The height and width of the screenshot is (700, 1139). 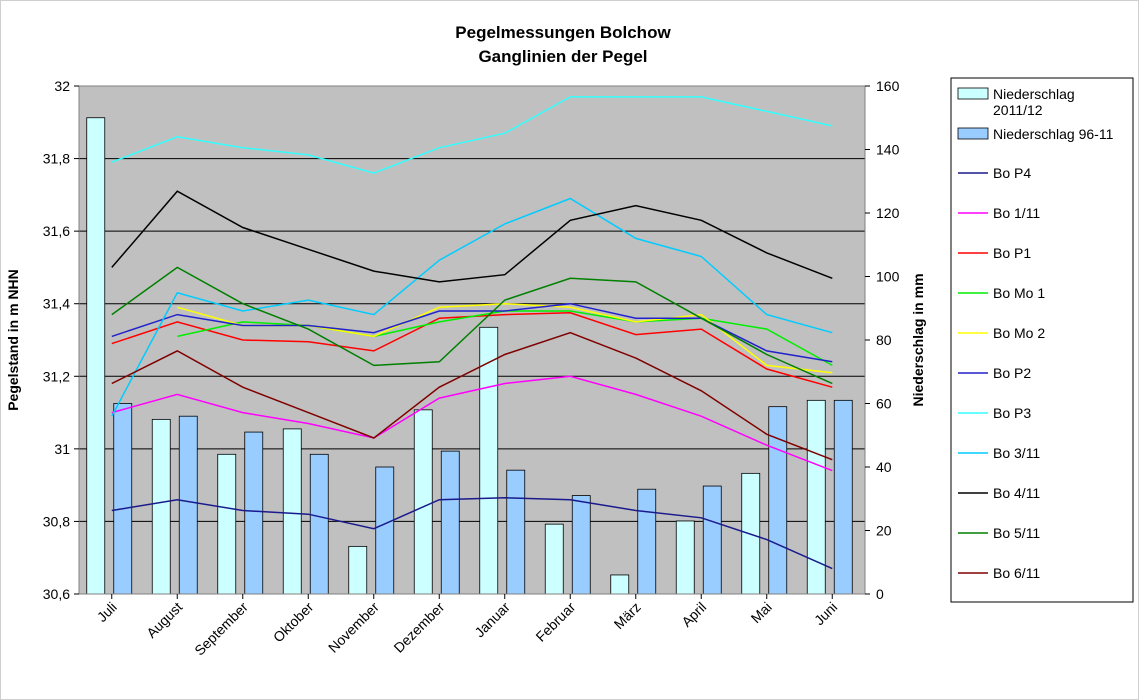 I want to click on y-right-tick-label: 140, so click(x=888, y=150).